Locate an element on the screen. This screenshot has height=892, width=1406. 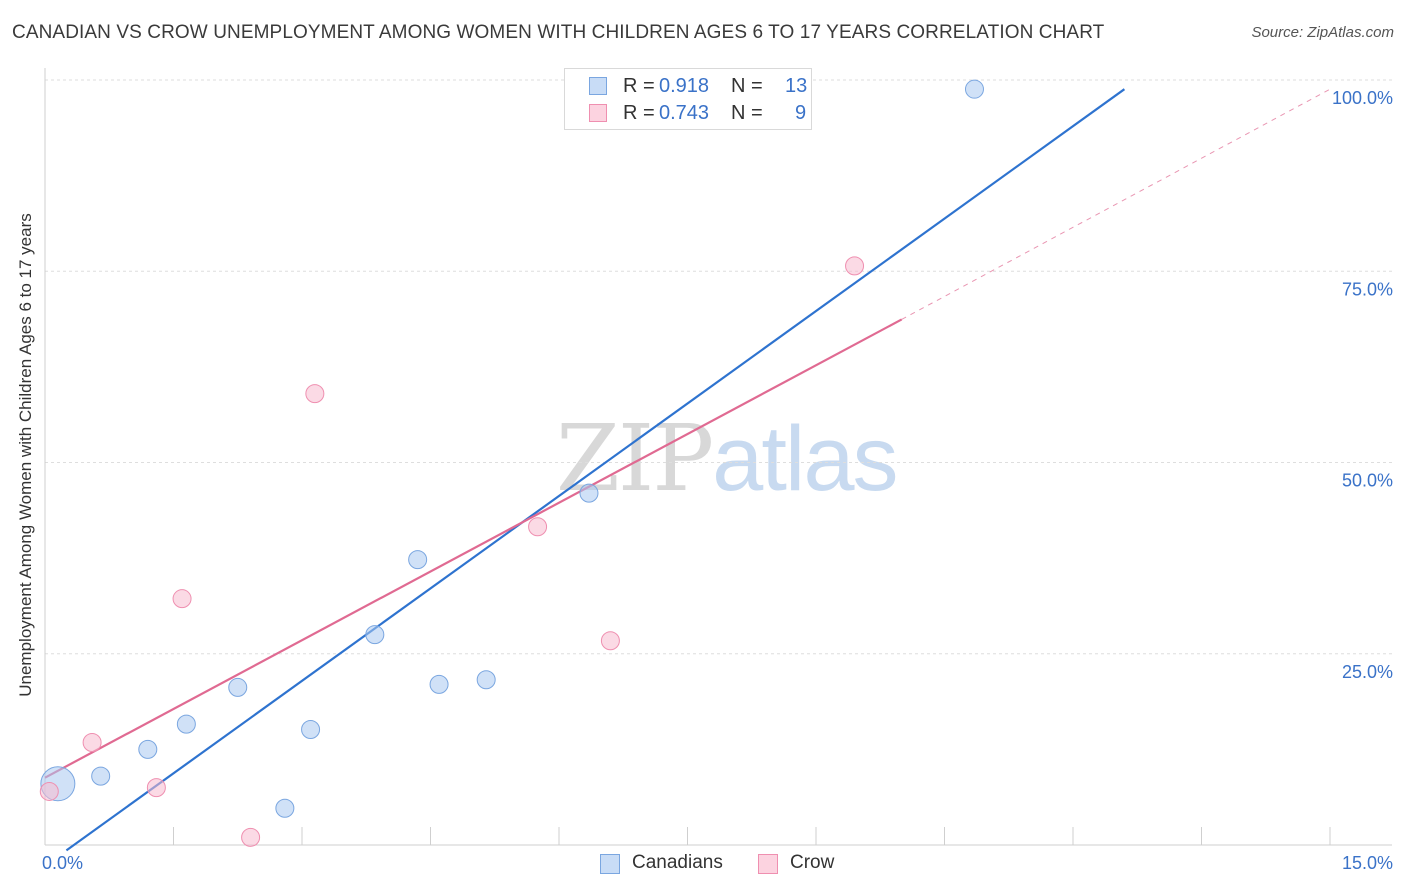
series-swatch-canadians is located at coordinates (610, 864).